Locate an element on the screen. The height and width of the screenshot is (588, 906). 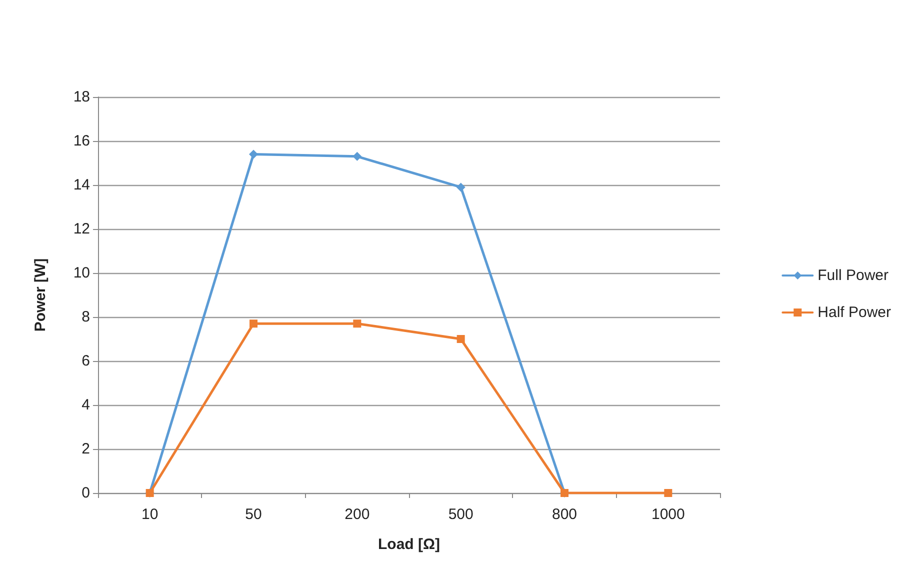
x-axis-title: Load [Ω] is located at coordinates (409, 544).